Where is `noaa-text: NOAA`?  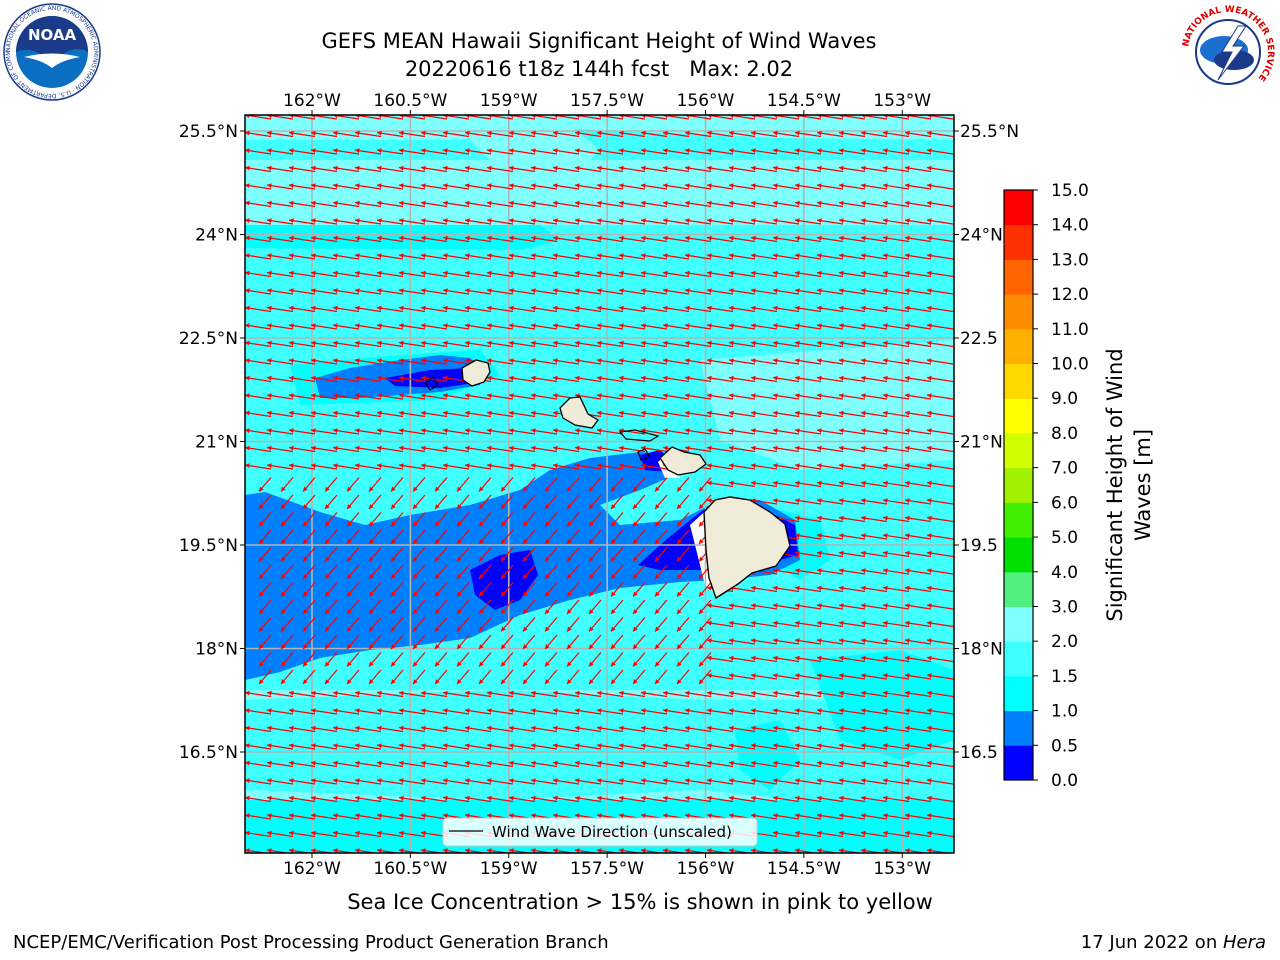 noaa-text: NOAA is located at coordinates (52, 35).